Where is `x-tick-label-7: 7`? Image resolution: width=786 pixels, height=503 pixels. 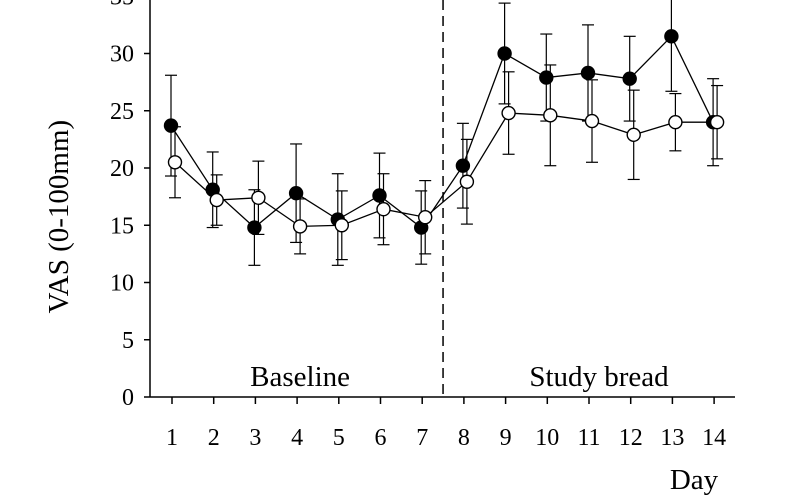 x-tick-label-7: 7 is located at coordinates (422, 438).